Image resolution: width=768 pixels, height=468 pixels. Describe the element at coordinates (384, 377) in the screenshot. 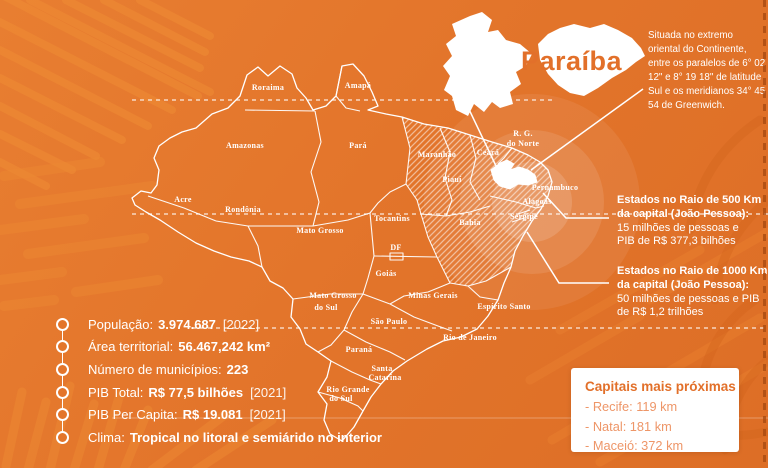

I see `state-label: Catarina` at that location.